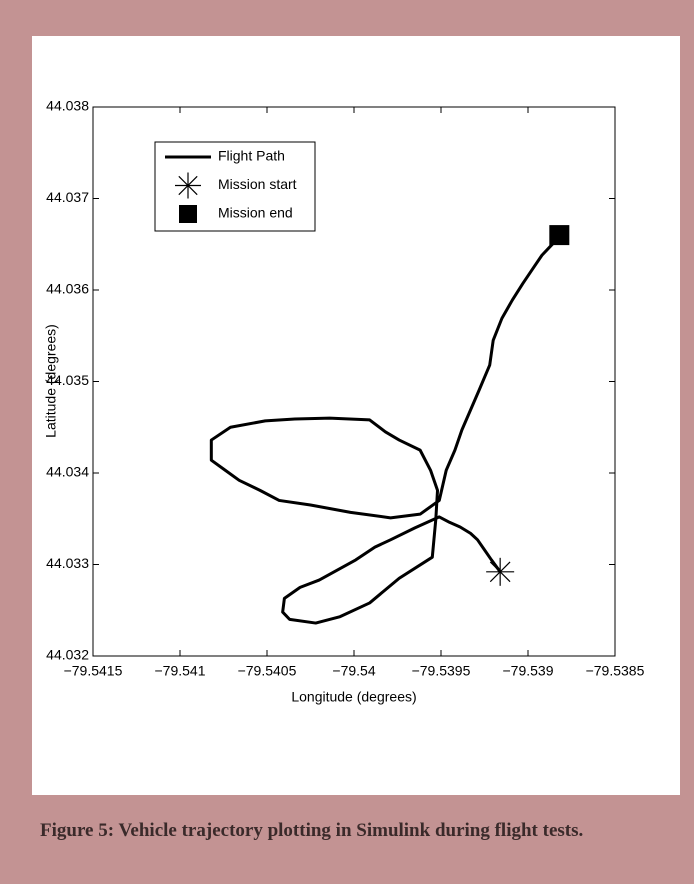 The image size is (694, 884). I want to click on y-tick-label: 44.036, so click(67, 289).